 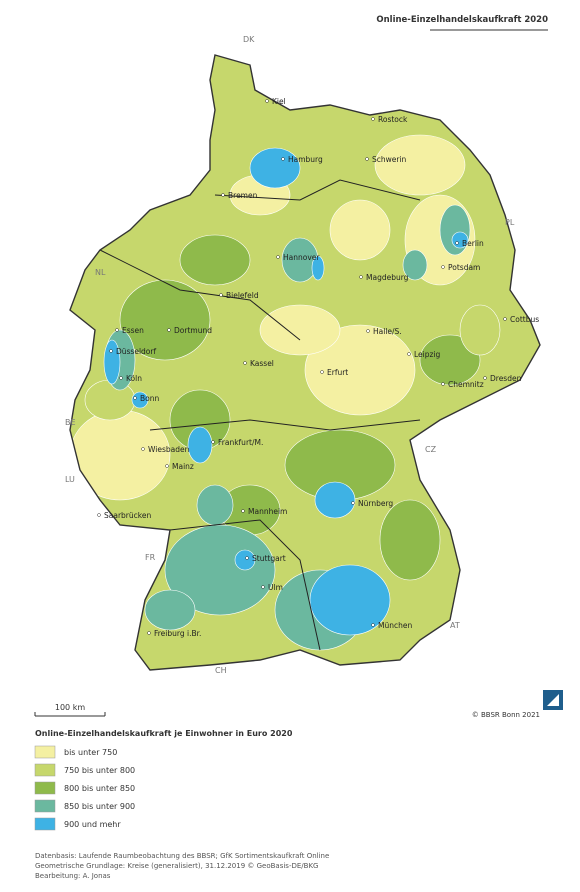 What do you see at coordinates (99, 770) in the screenshot?
I see `legend-label: 750 bis unter 800` at bounding box center [99, 770].